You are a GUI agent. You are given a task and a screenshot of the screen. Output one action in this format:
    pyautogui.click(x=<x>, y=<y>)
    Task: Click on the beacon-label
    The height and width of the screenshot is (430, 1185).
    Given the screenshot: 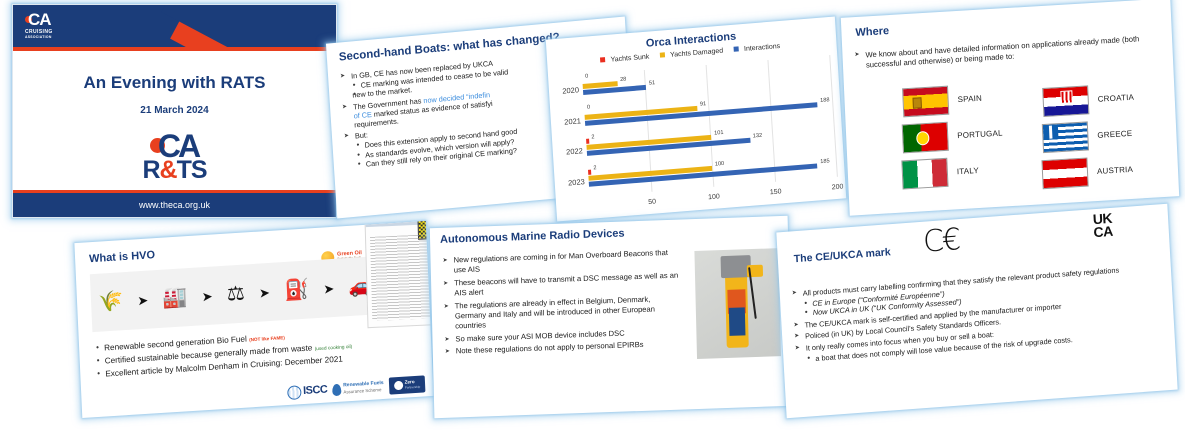 What is the action you would take?
    pyautogui.click(x=737, y=321)
    